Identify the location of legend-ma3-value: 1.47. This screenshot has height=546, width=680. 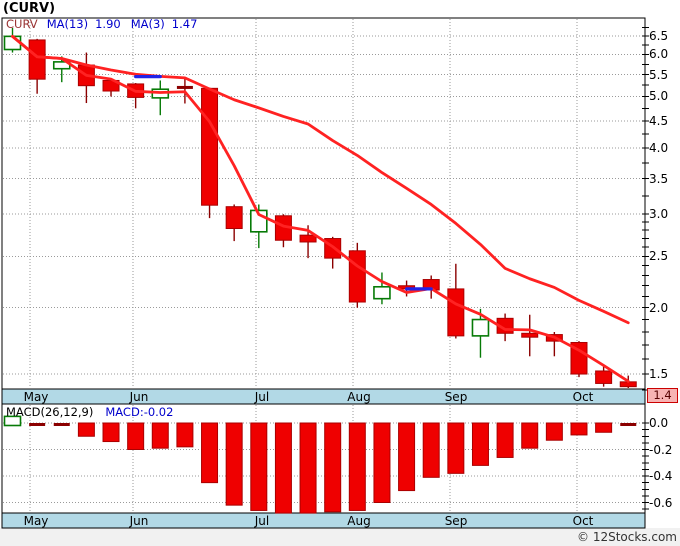
(184, 24).